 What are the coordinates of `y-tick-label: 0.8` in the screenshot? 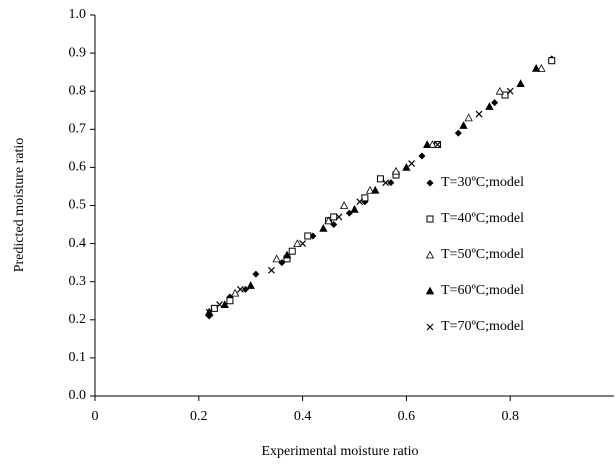 It's located at (78, 90).